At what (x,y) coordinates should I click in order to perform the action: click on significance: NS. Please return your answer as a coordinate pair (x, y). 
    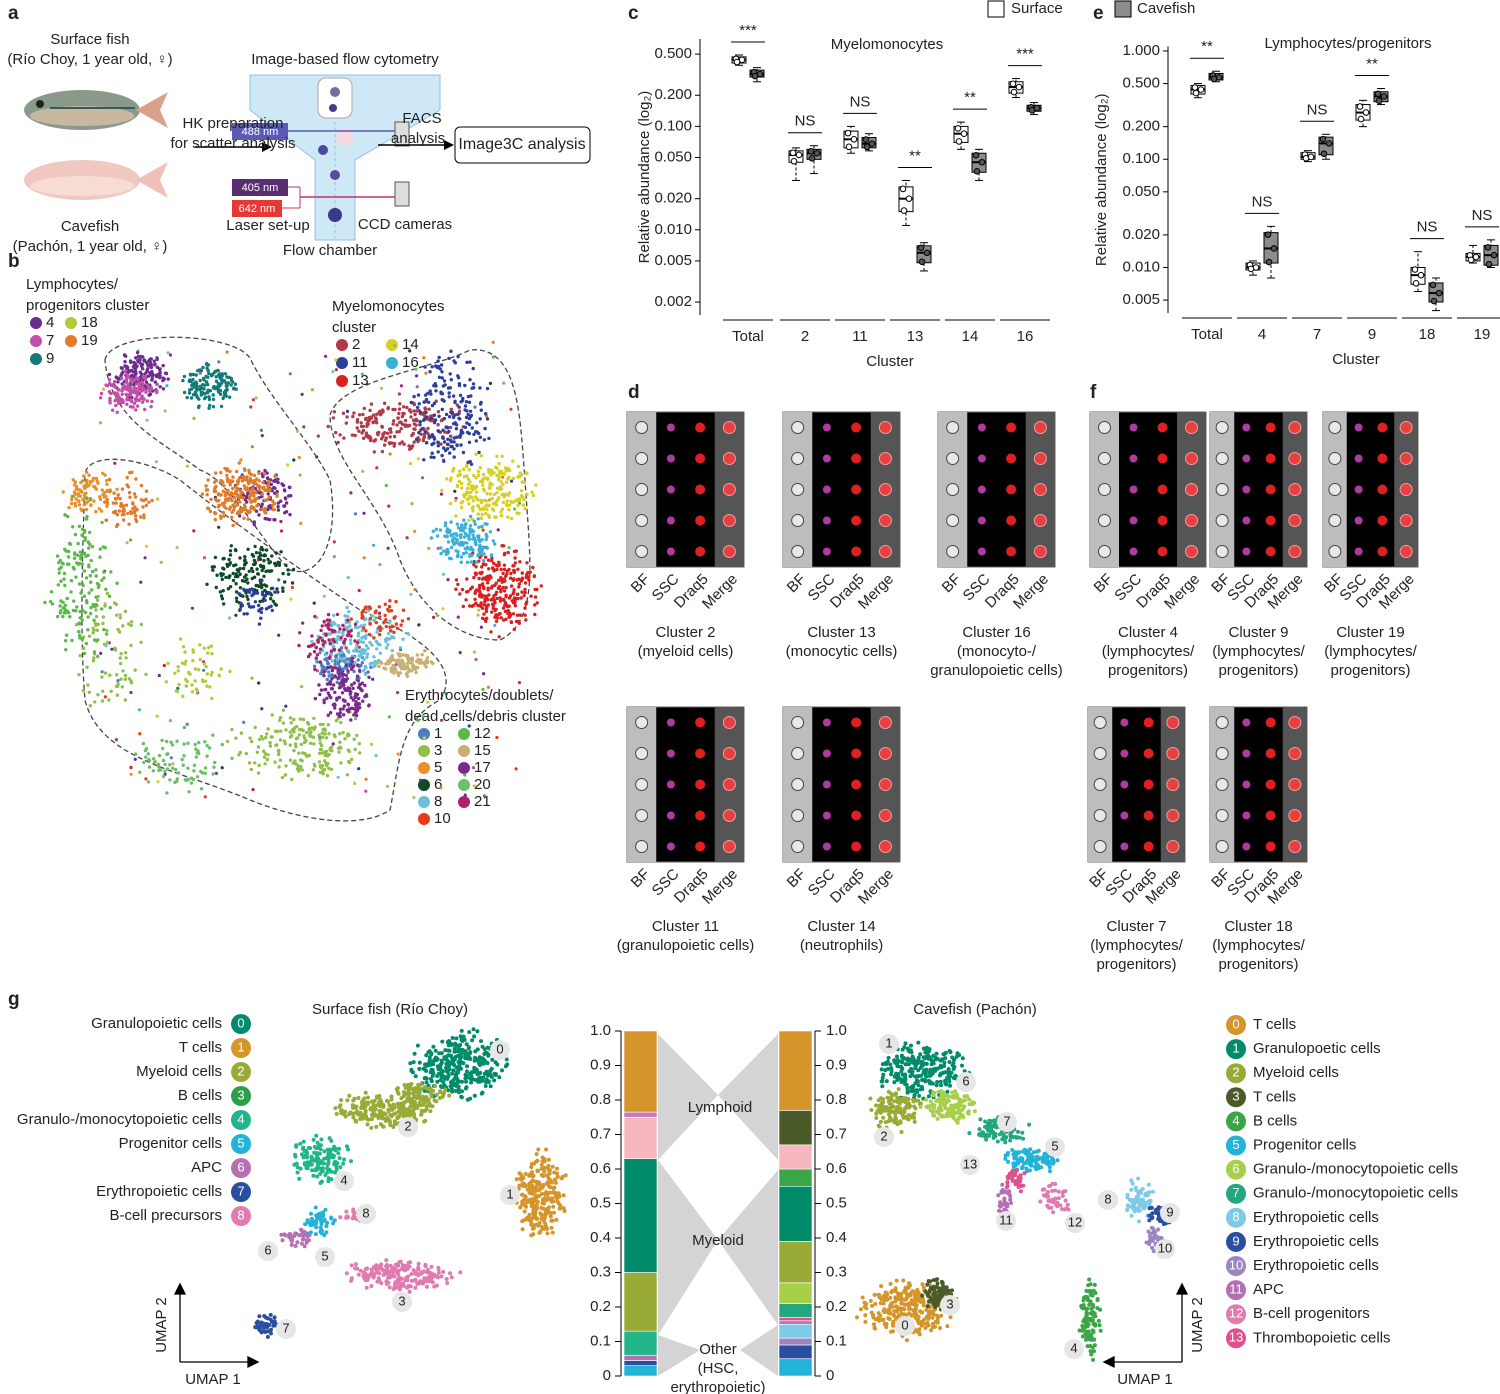
    Looking at the image, I should click on (1262, 201).